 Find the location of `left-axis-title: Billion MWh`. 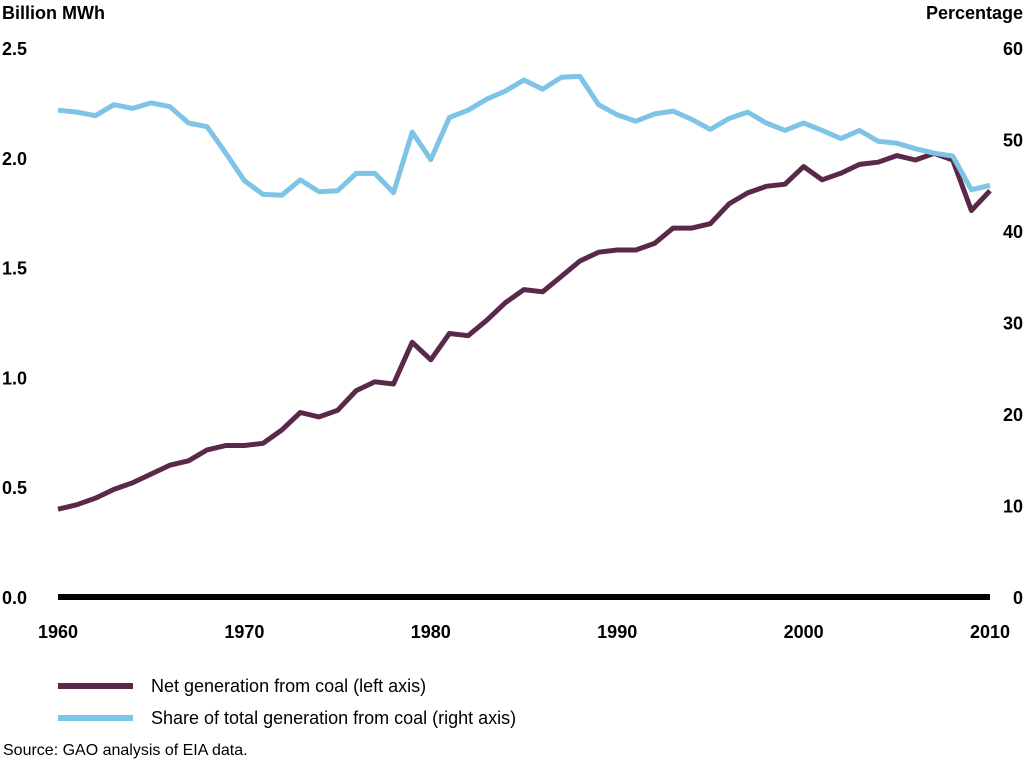

left-axis-title: Billion MWh is located at coordinates (53, 13).